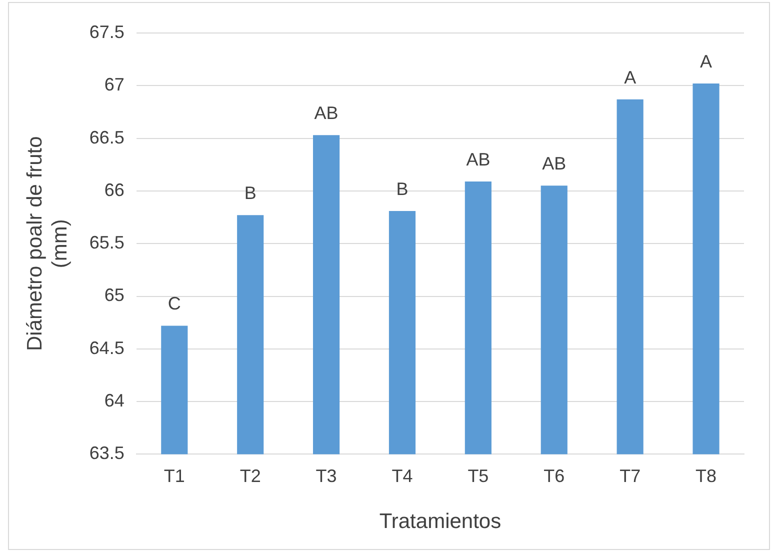 The height and width of the screenshot is (552, 774). What do you see at coordinates (554, 476) in the screenshot?
I see `x-tick-label: T6` at bounding box center [554, 476].